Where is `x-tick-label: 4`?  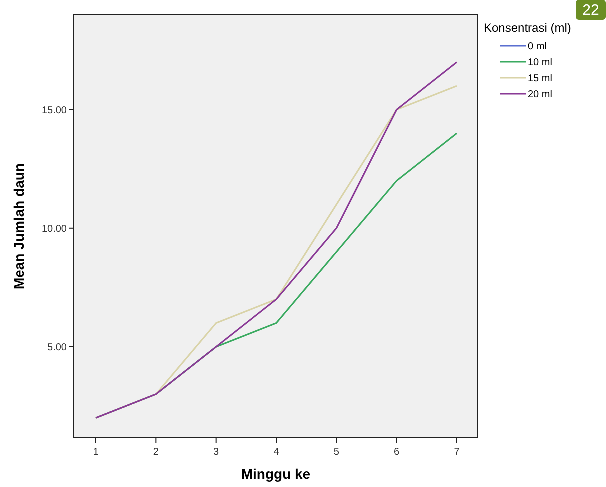 x-tick-label: 4 is located at coordinates (277, 452).